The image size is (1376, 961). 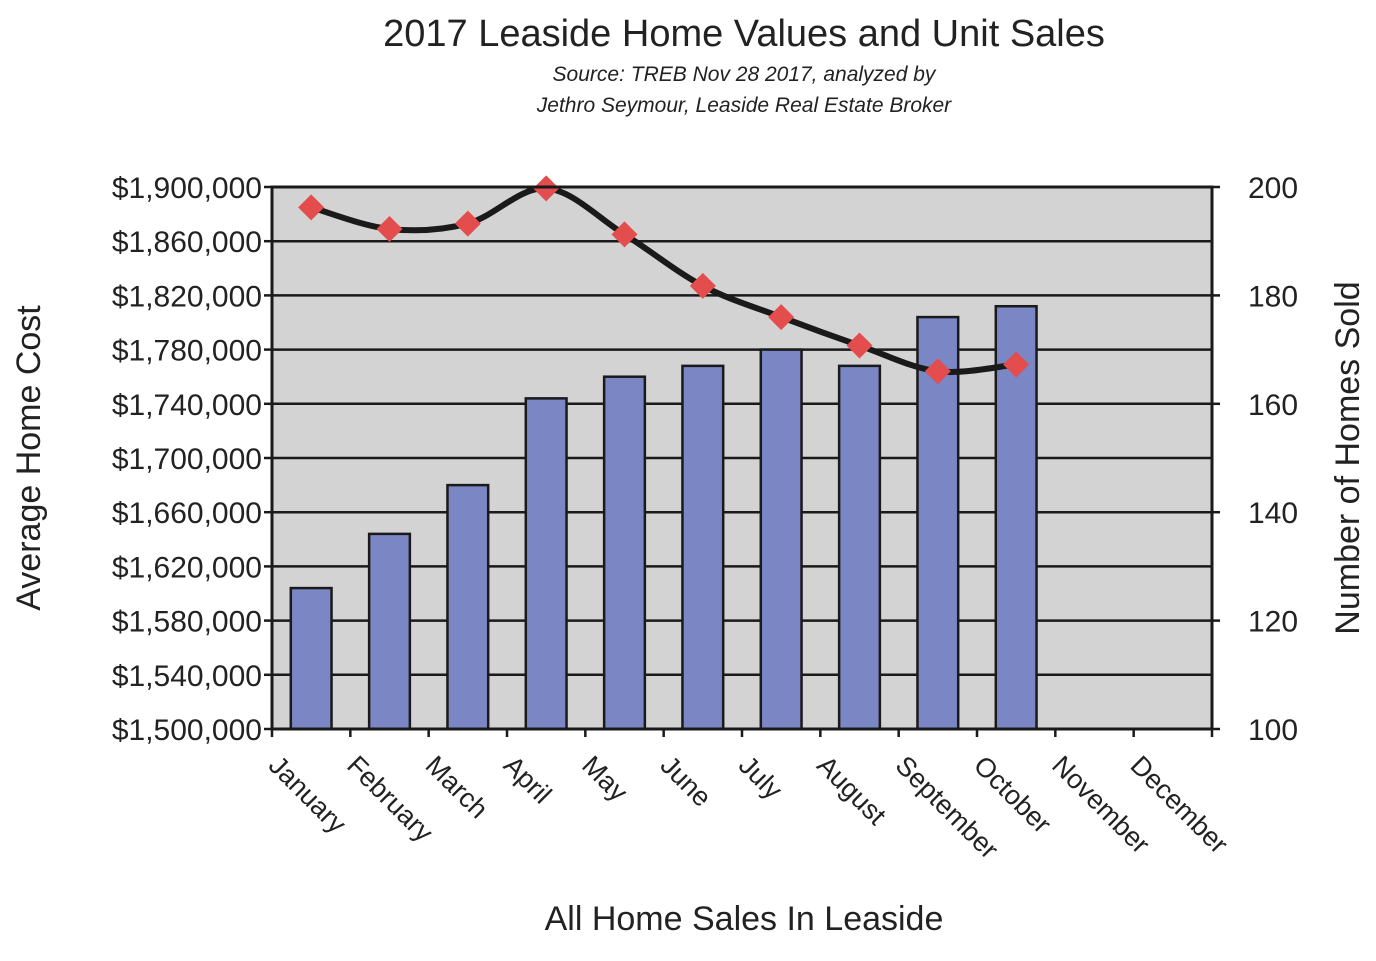 I want to click on line-markers, so click(x=664, y=280).